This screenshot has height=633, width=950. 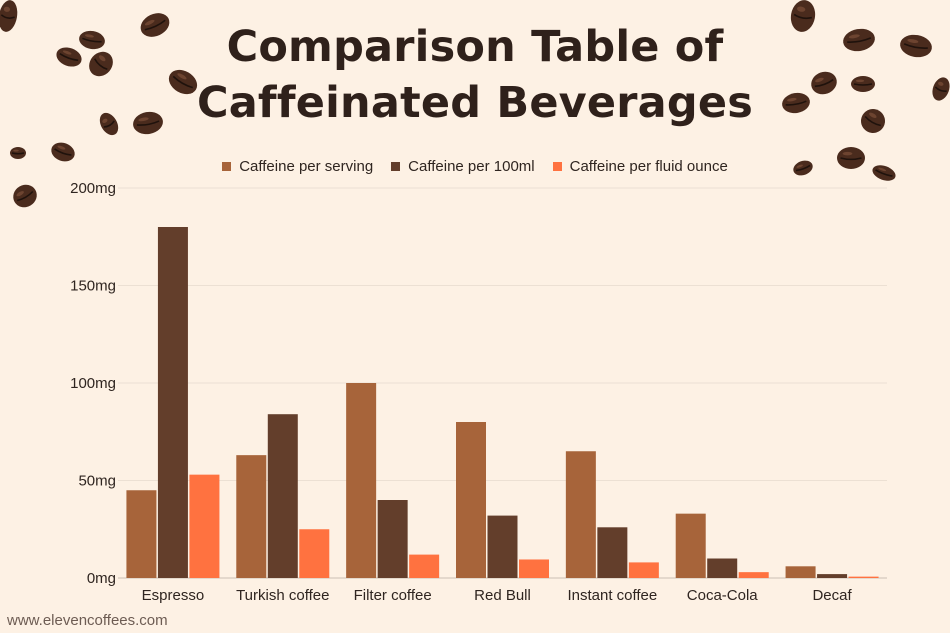 What do you see at coordinates (832, 595) in the screenshot?
I see `x-category-label: Decaf` at bounding box center [832, 595].